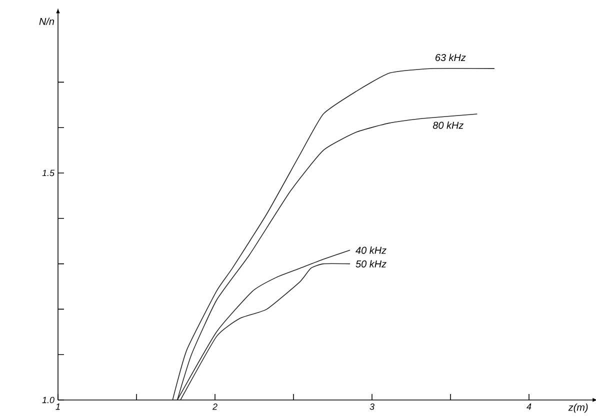 Image resolution: width=596 pixels, height=419 pixels. What do you see at coordinates (58, 407) in the screenshot?
I see `x-tick-label: 1` at bounding box center [58, 407].